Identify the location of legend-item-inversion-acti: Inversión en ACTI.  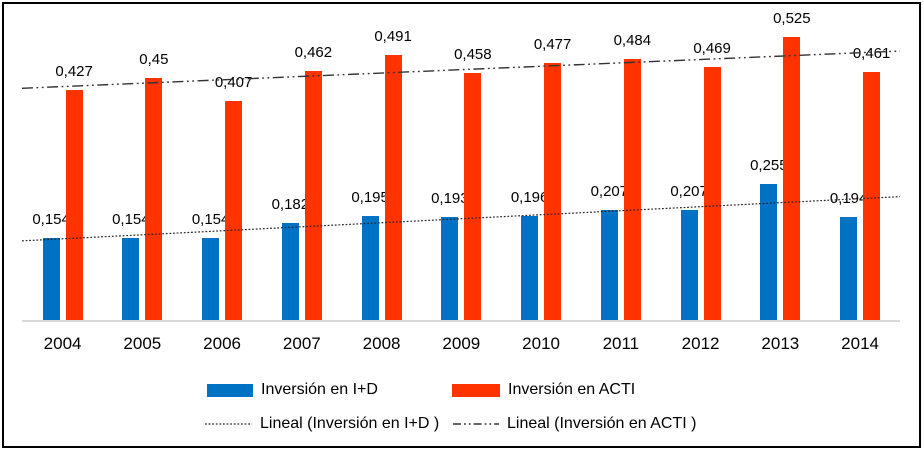
(543, 390).